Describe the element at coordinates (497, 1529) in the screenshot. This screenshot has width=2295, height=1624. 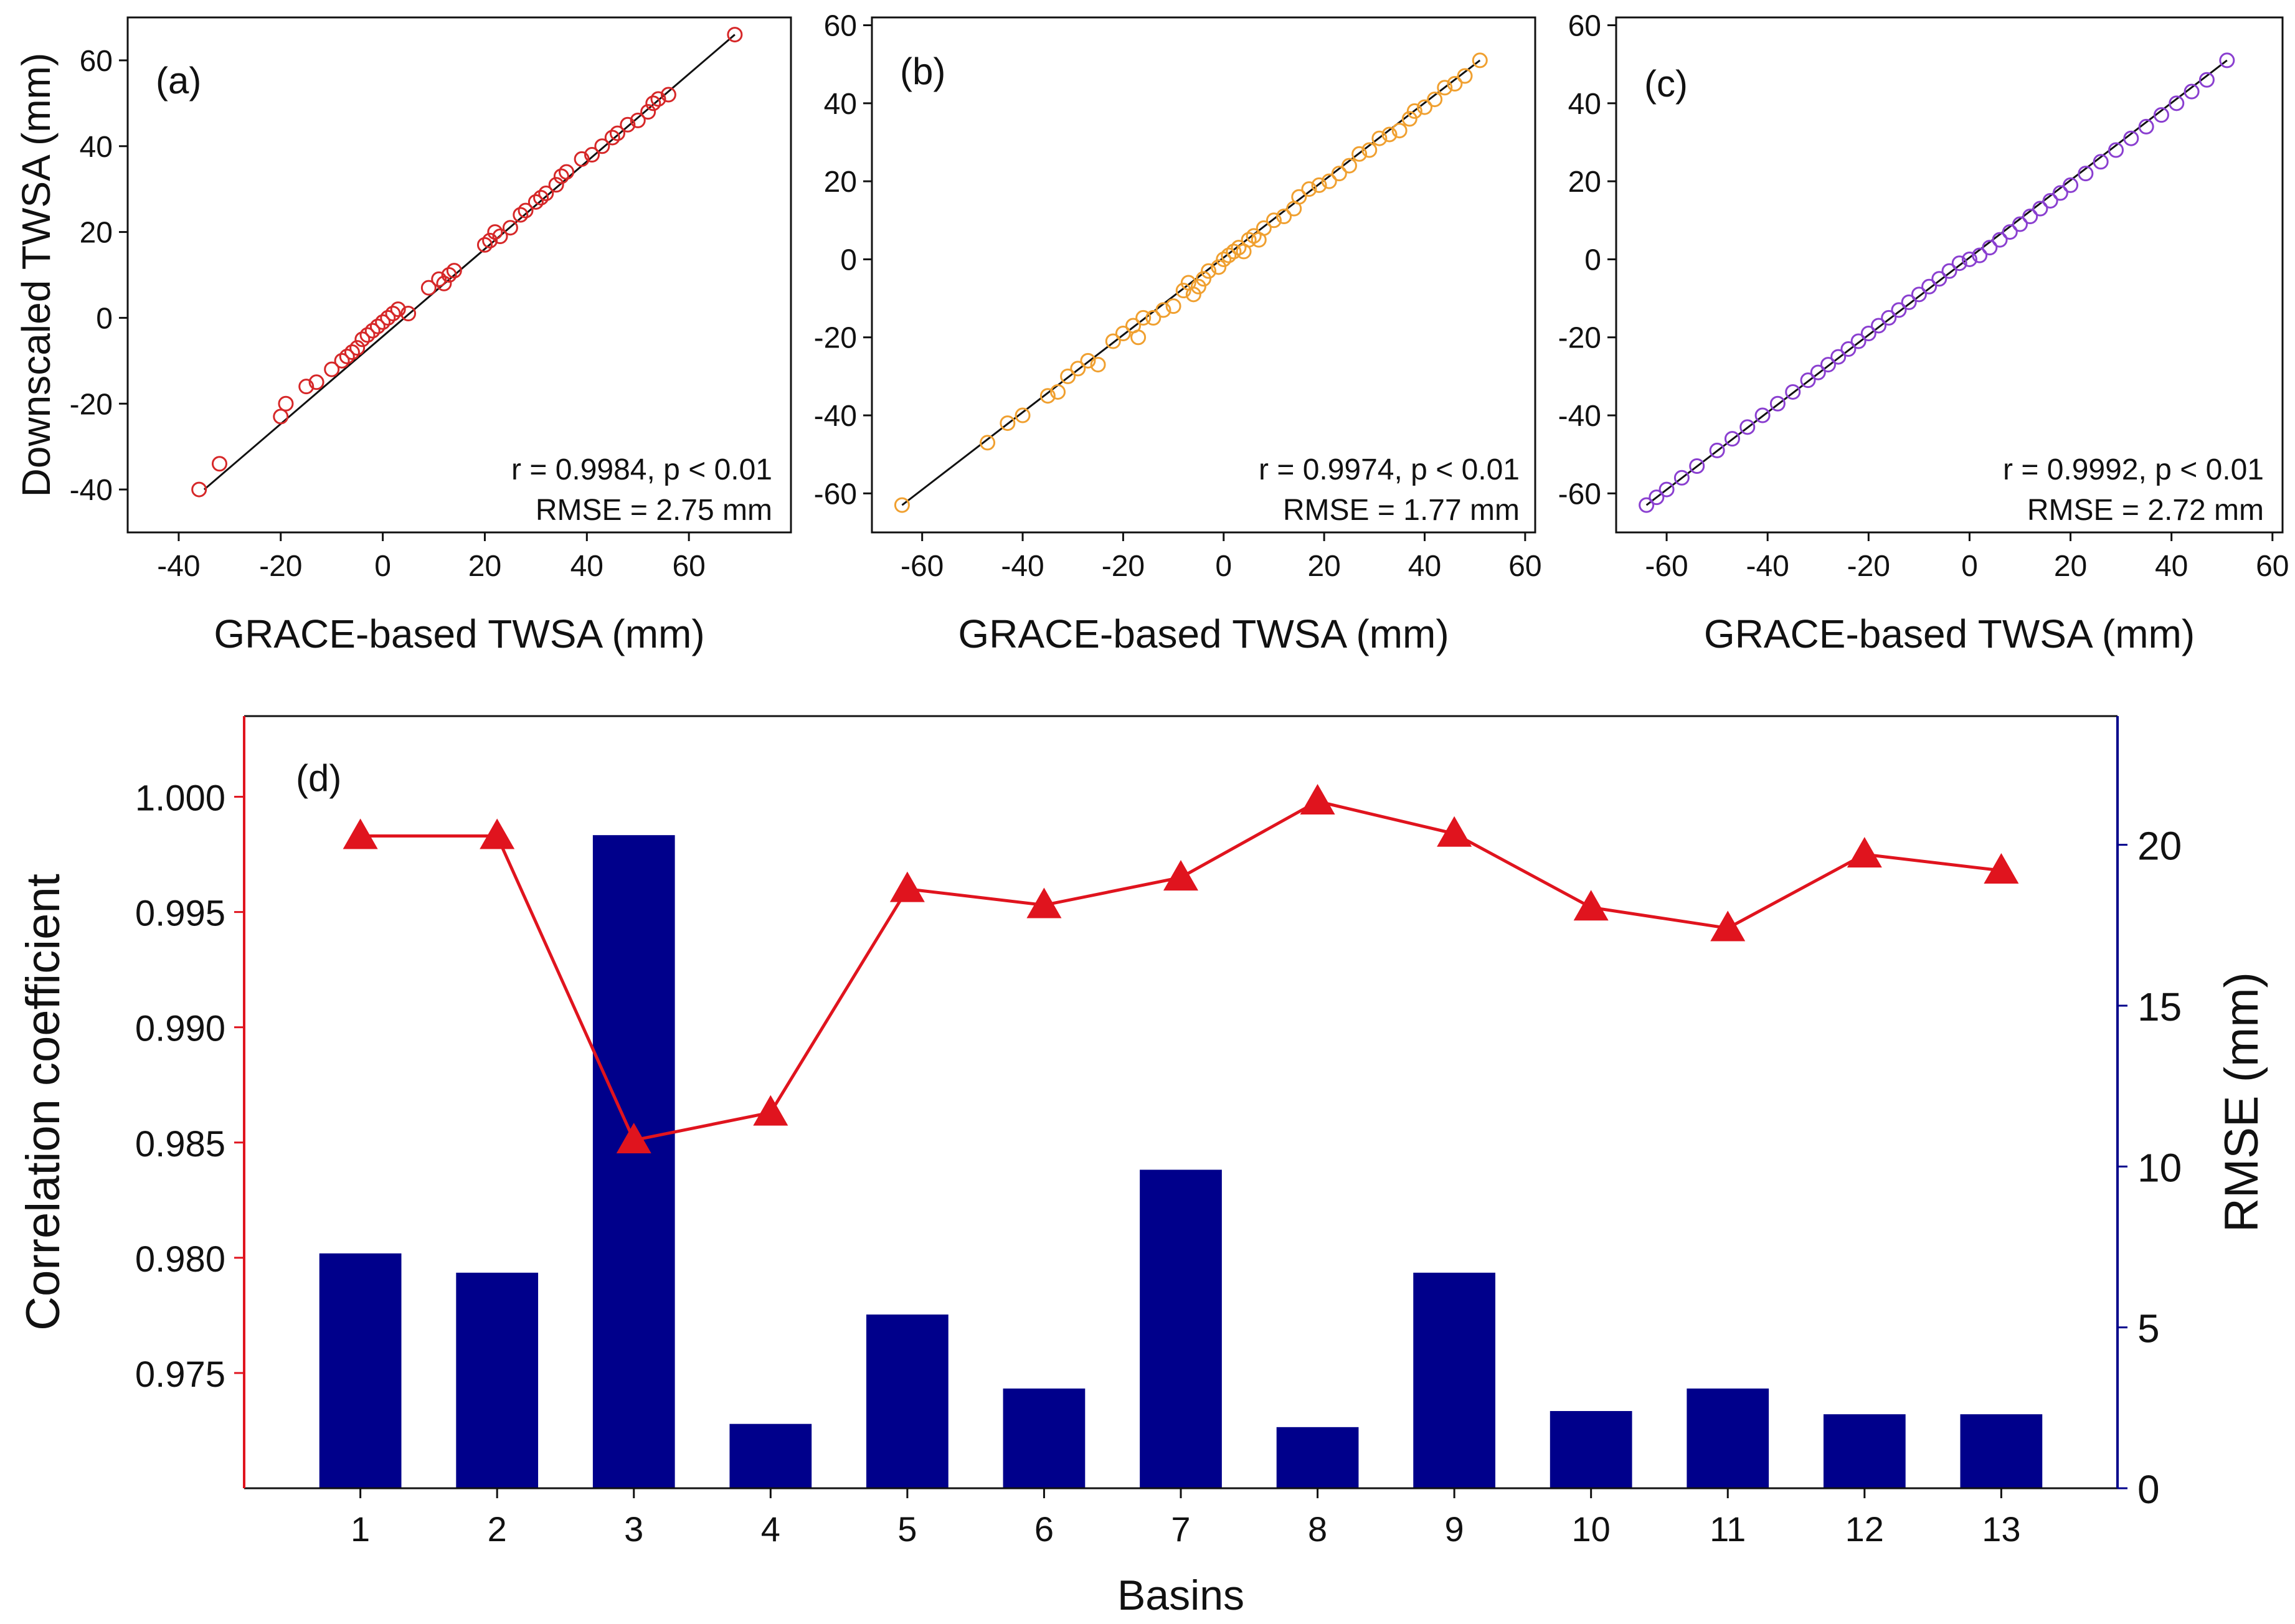
I see `x-tick-label: 2` at that location.